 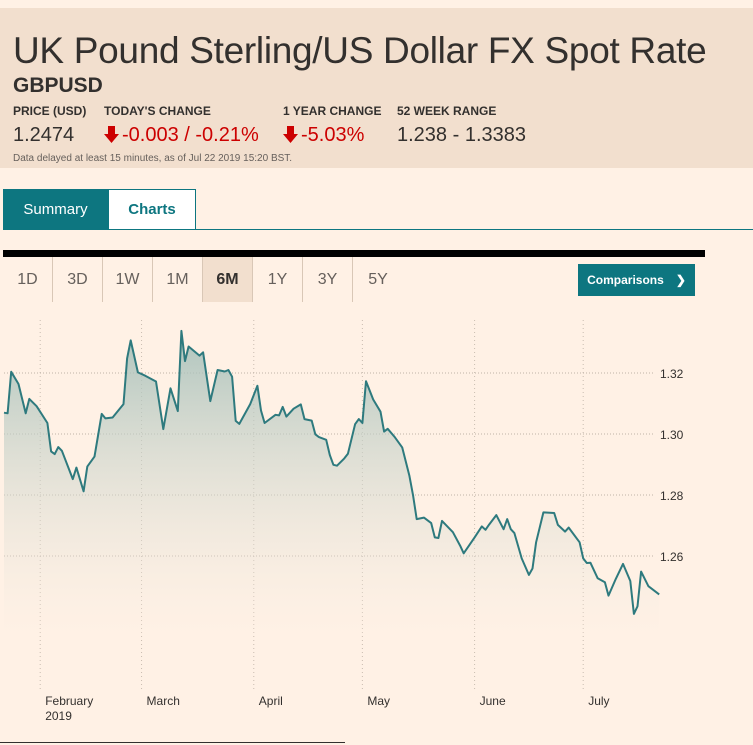 What do you see at coordinates (461, 135) in the screenshot?
I see `stat-value: 1.238 - 1.3383` at bounding box center [461, 135].